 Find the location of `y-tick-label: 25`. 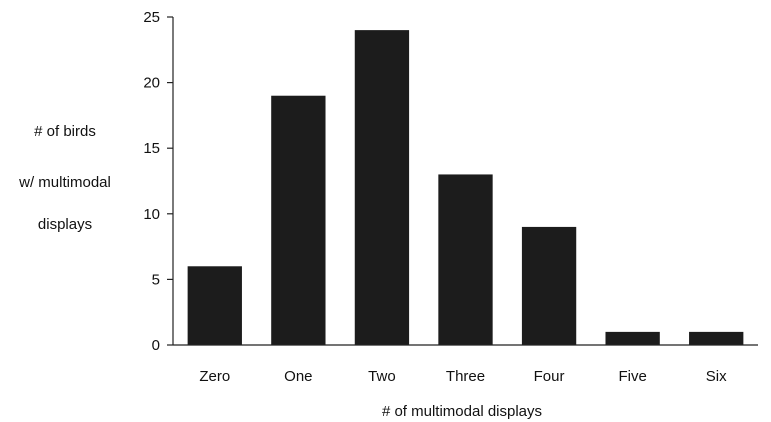

y-tick-label: 25 is located at coordinates (151, 17).